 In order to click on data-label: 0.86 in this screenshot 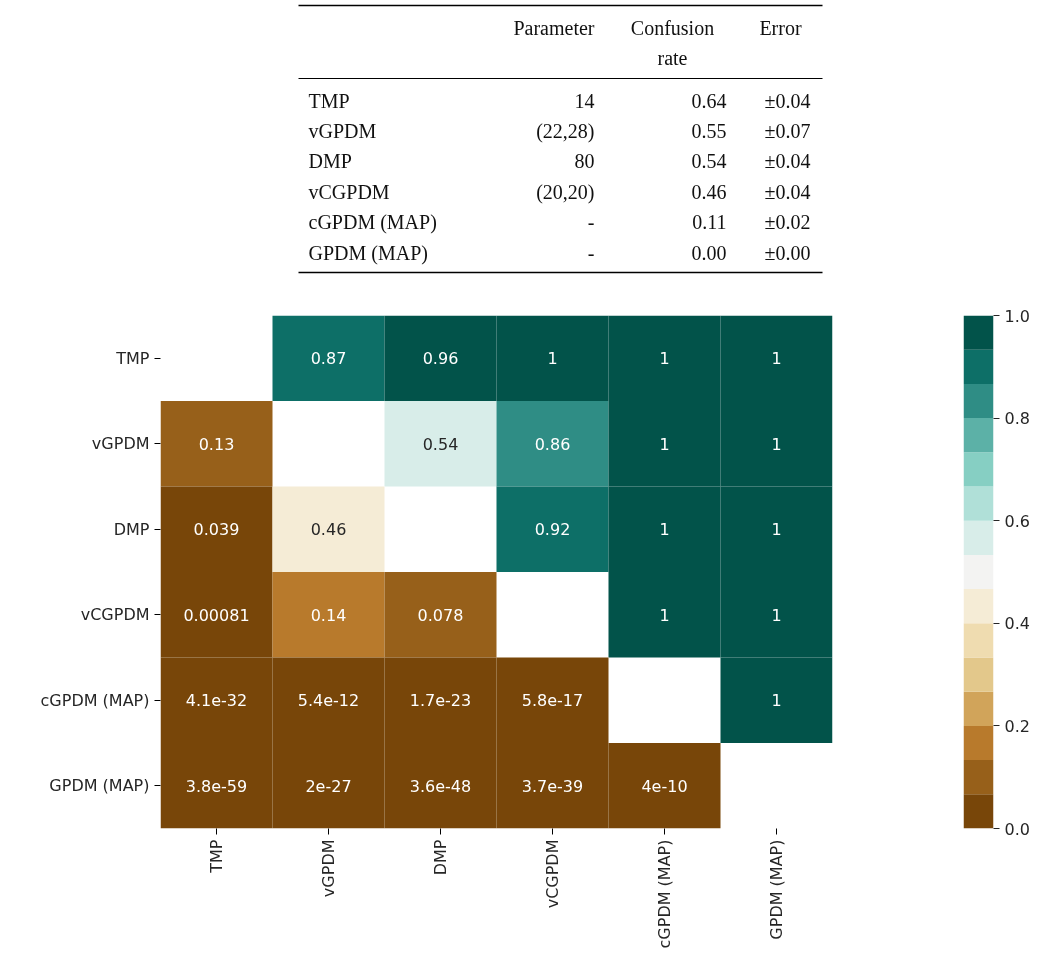, I will do `click(552, 444)`.